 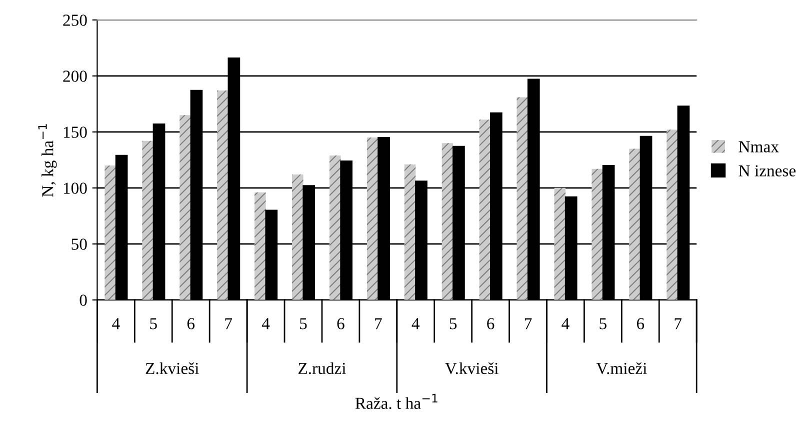 I want to click on text: Z.rudzi, so click(x=322, y=368).